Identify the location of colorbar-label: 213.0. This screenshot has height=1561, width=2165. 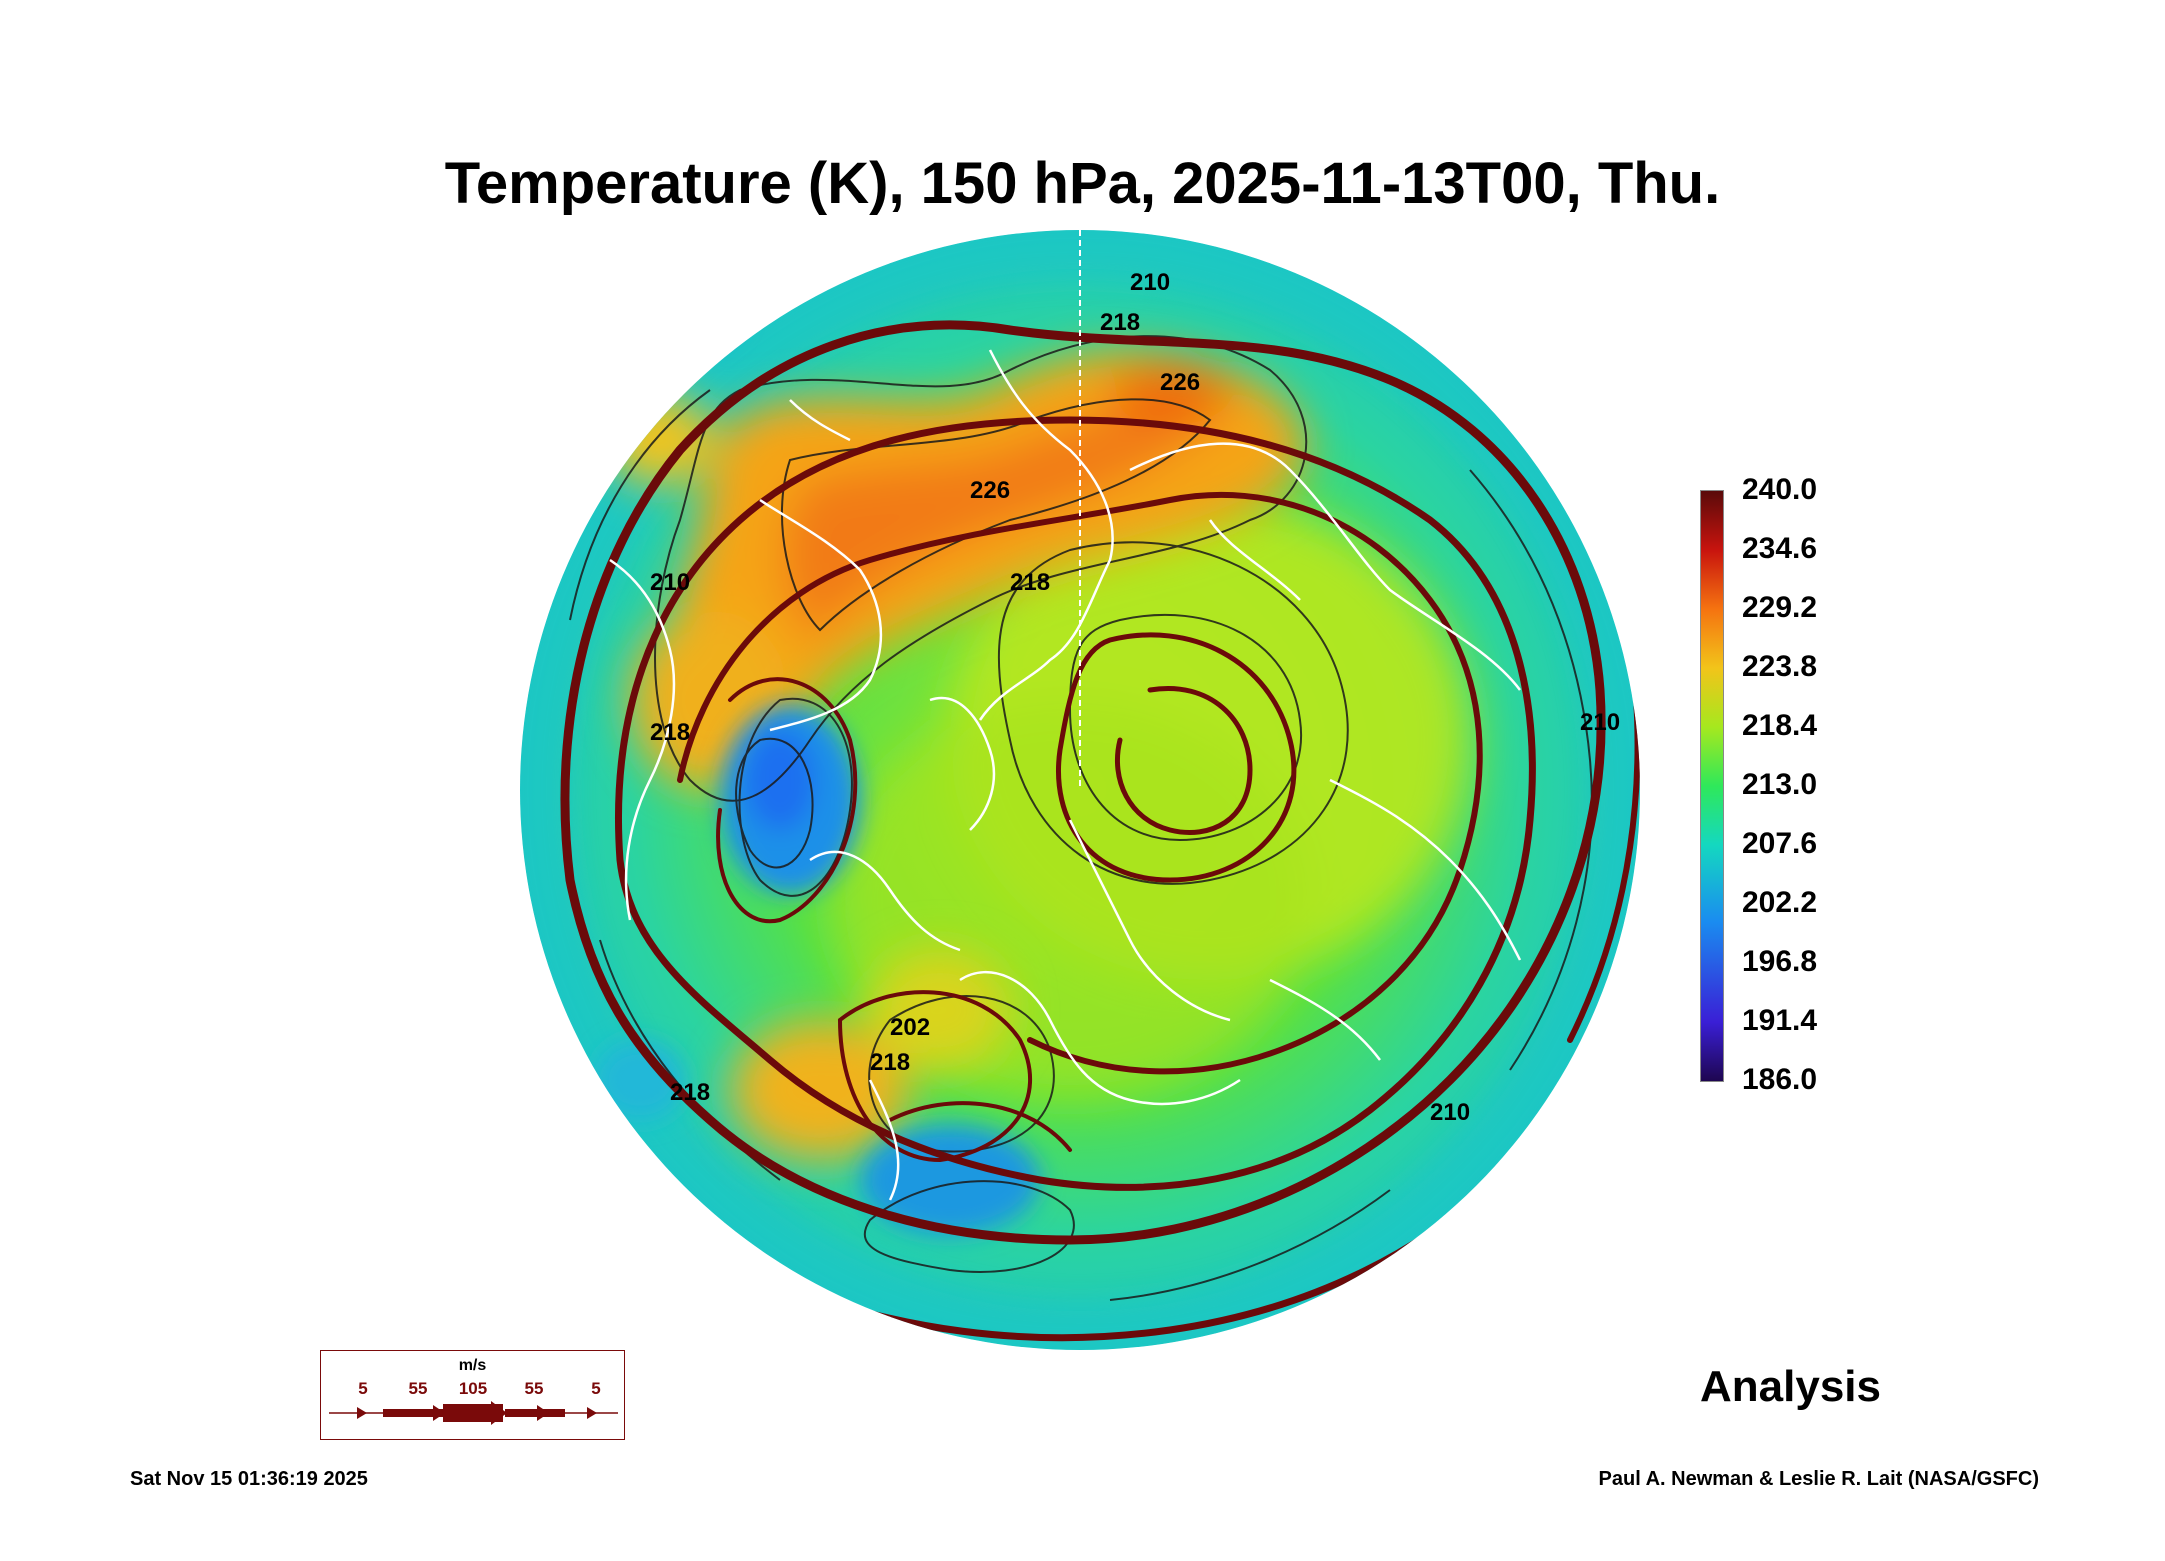
(1780, 784).